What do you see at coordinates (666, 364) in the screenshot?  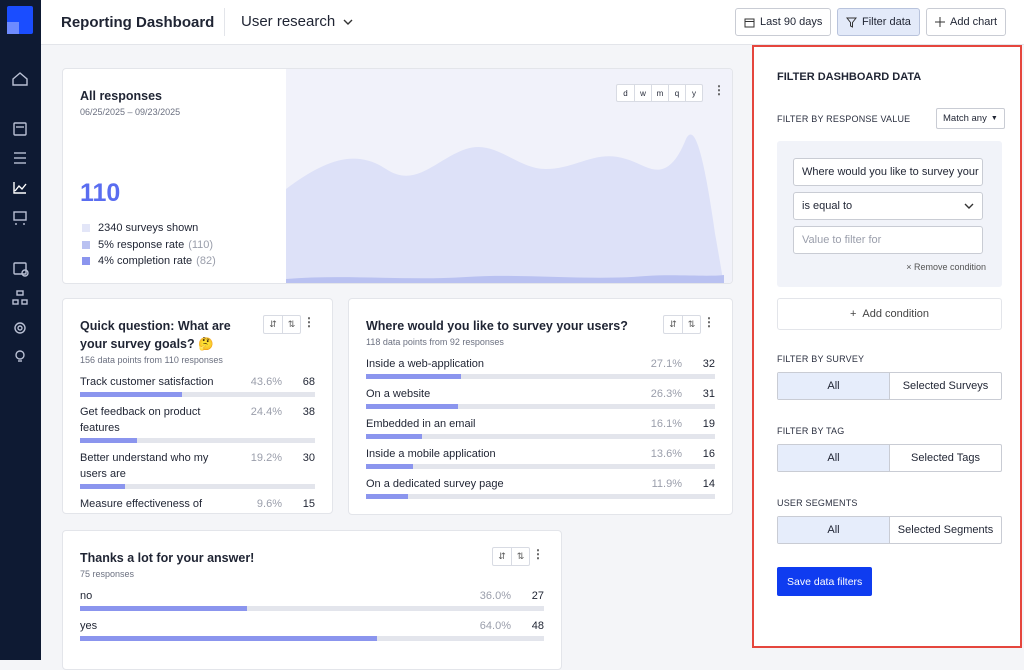 I see `response-percent: 27.1%` at bounding box center [666, 364].